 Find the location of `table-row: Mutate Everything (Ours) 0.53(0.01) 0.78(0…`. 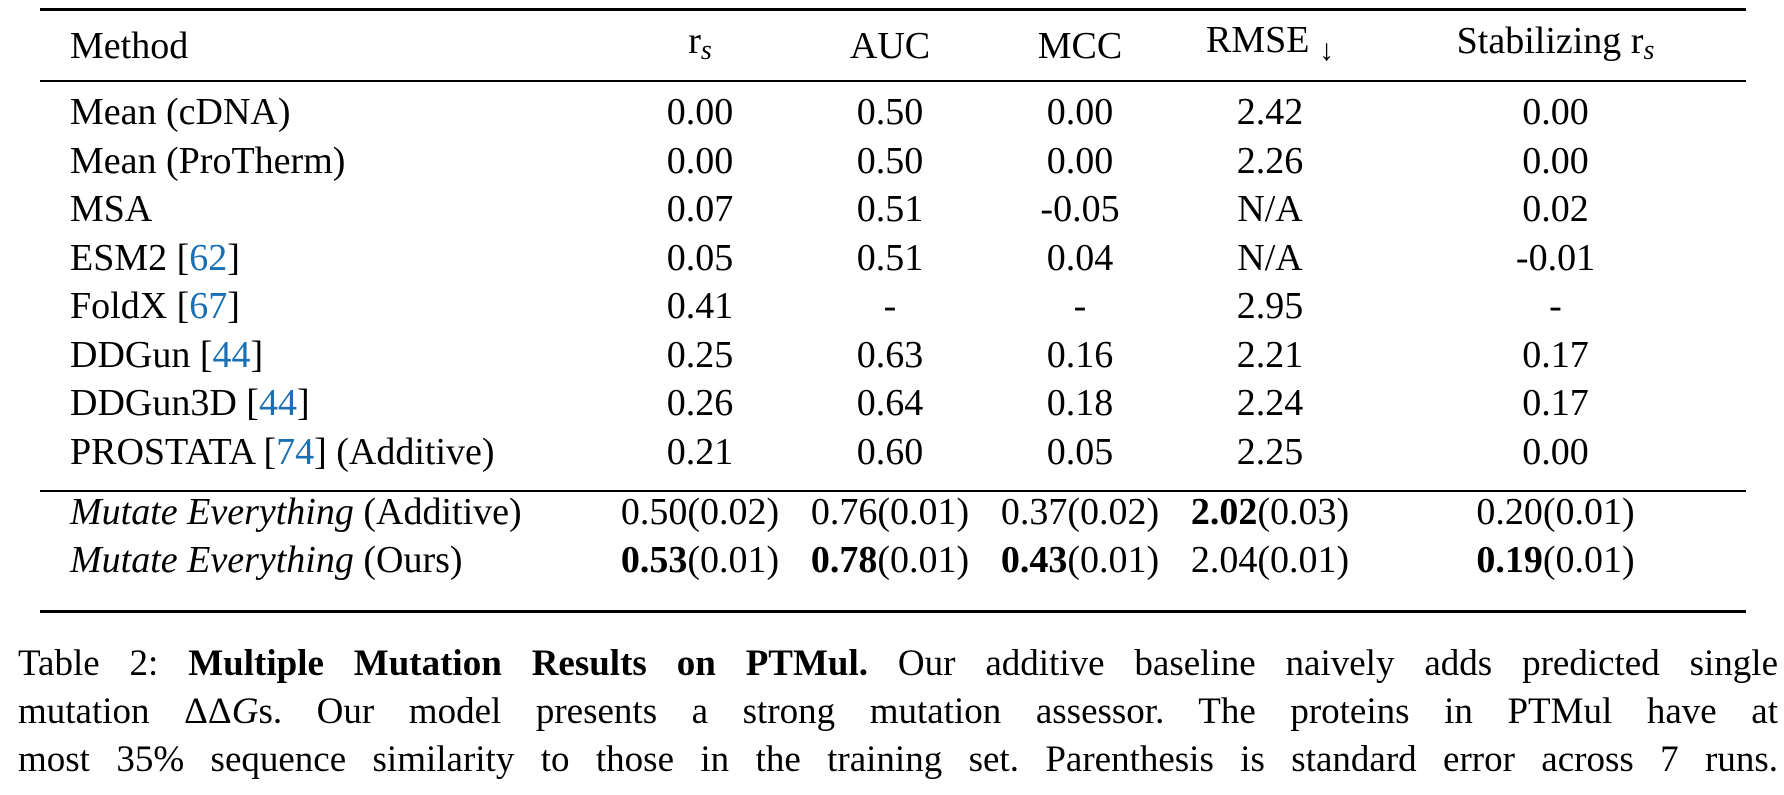

table-row: Mutate Everything (Ours) 0.53(0.01) 0.78(0… is located at coordinates (893, 560).